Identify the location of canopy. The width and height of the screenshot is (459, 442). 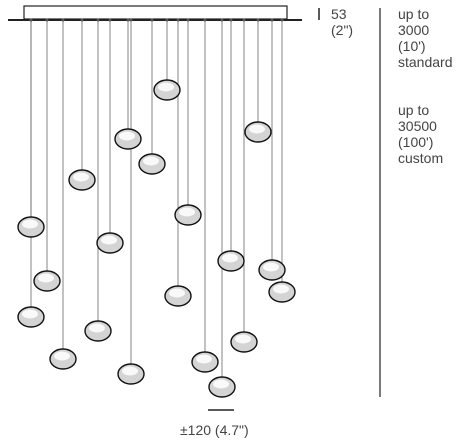
(155, 13).